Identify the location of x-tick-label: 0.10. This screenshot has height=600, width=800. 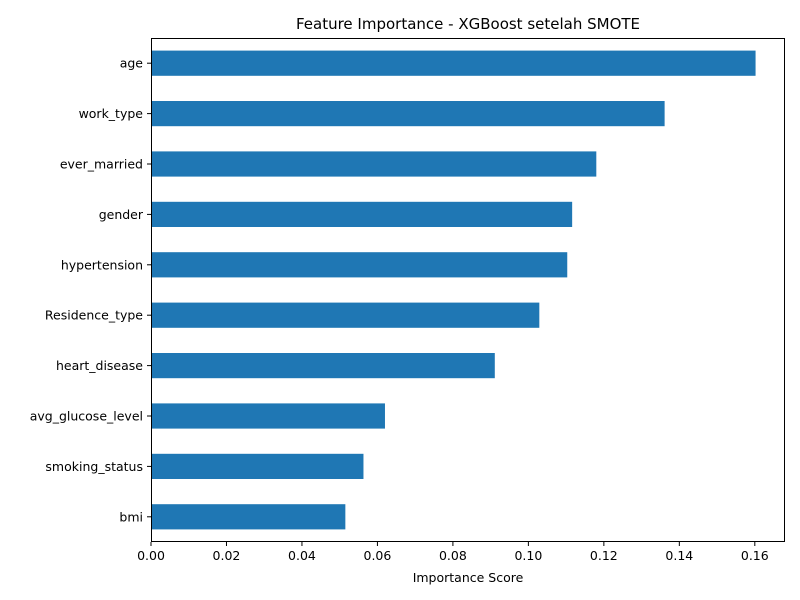
(528, 555).